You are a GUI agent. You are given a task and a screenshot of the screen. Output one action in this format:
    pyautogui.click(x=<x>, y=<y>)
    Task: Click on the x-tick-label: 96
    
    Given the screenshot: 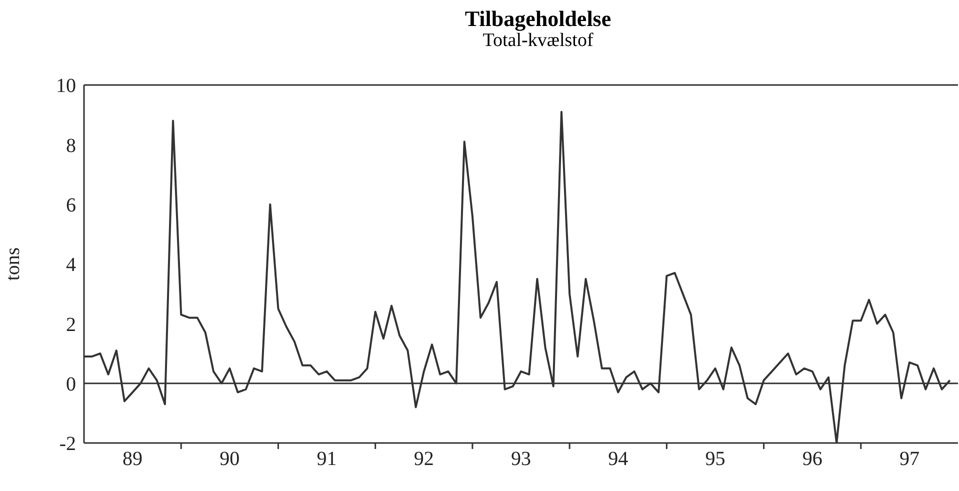 What is the action you would take?
    pyautogui.click(x=812, y=459)
    